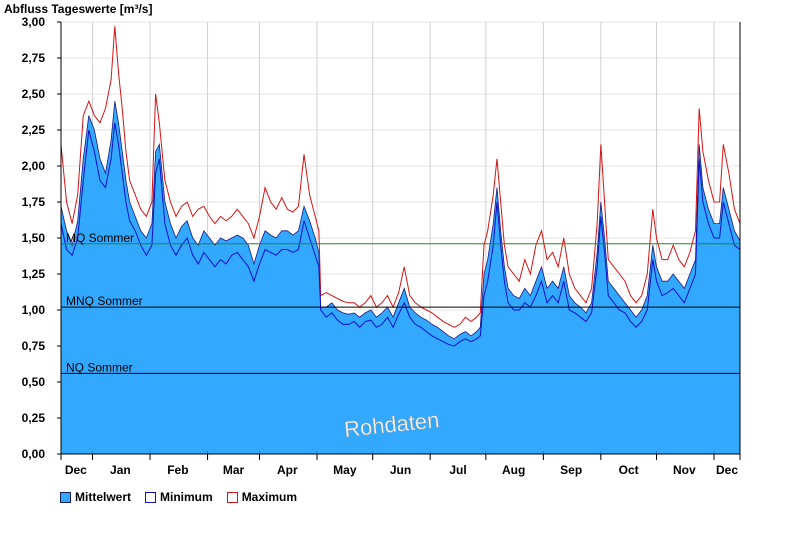 Image resolution: width=800 pixels, height=550 pixels. I want to click on x-tick-label: Sep, so click(571, 470).